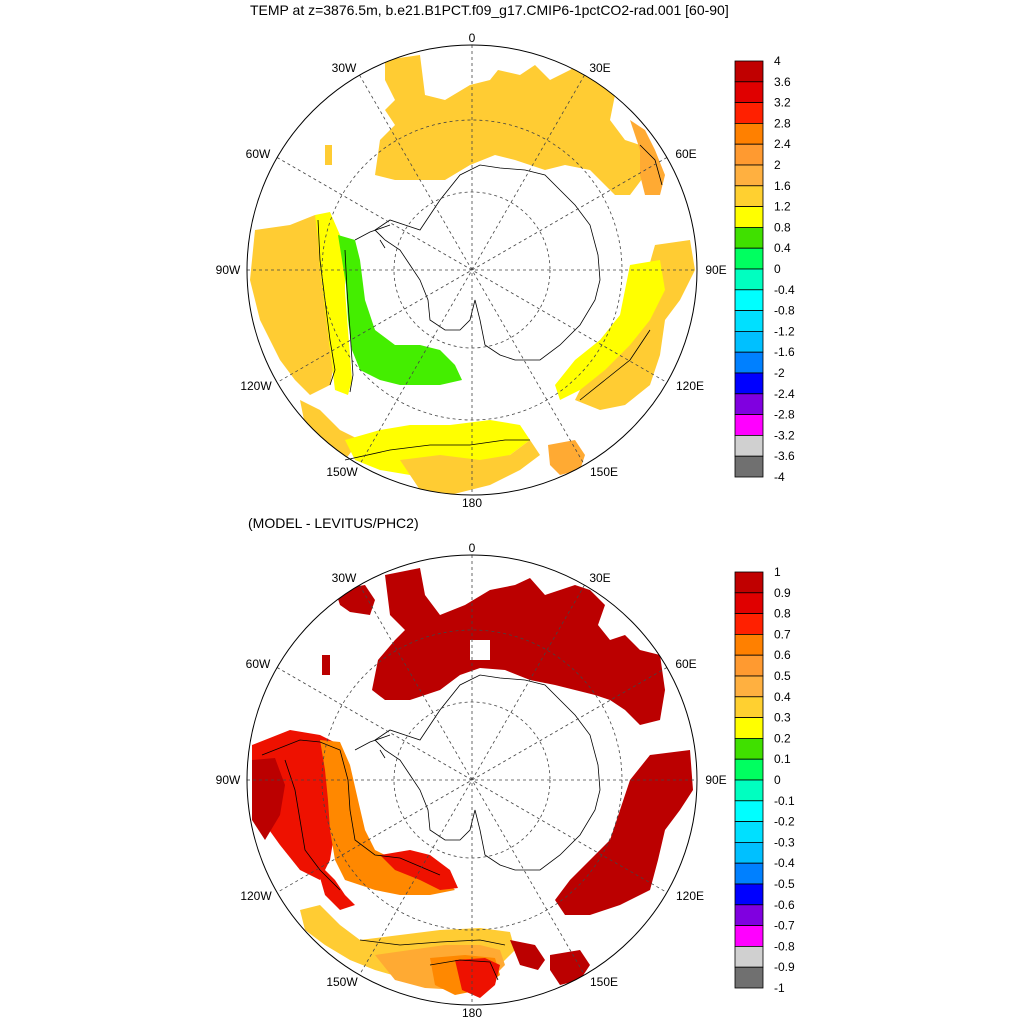  I want to click on p1-colorbar-label: 0, so click(777, 269).